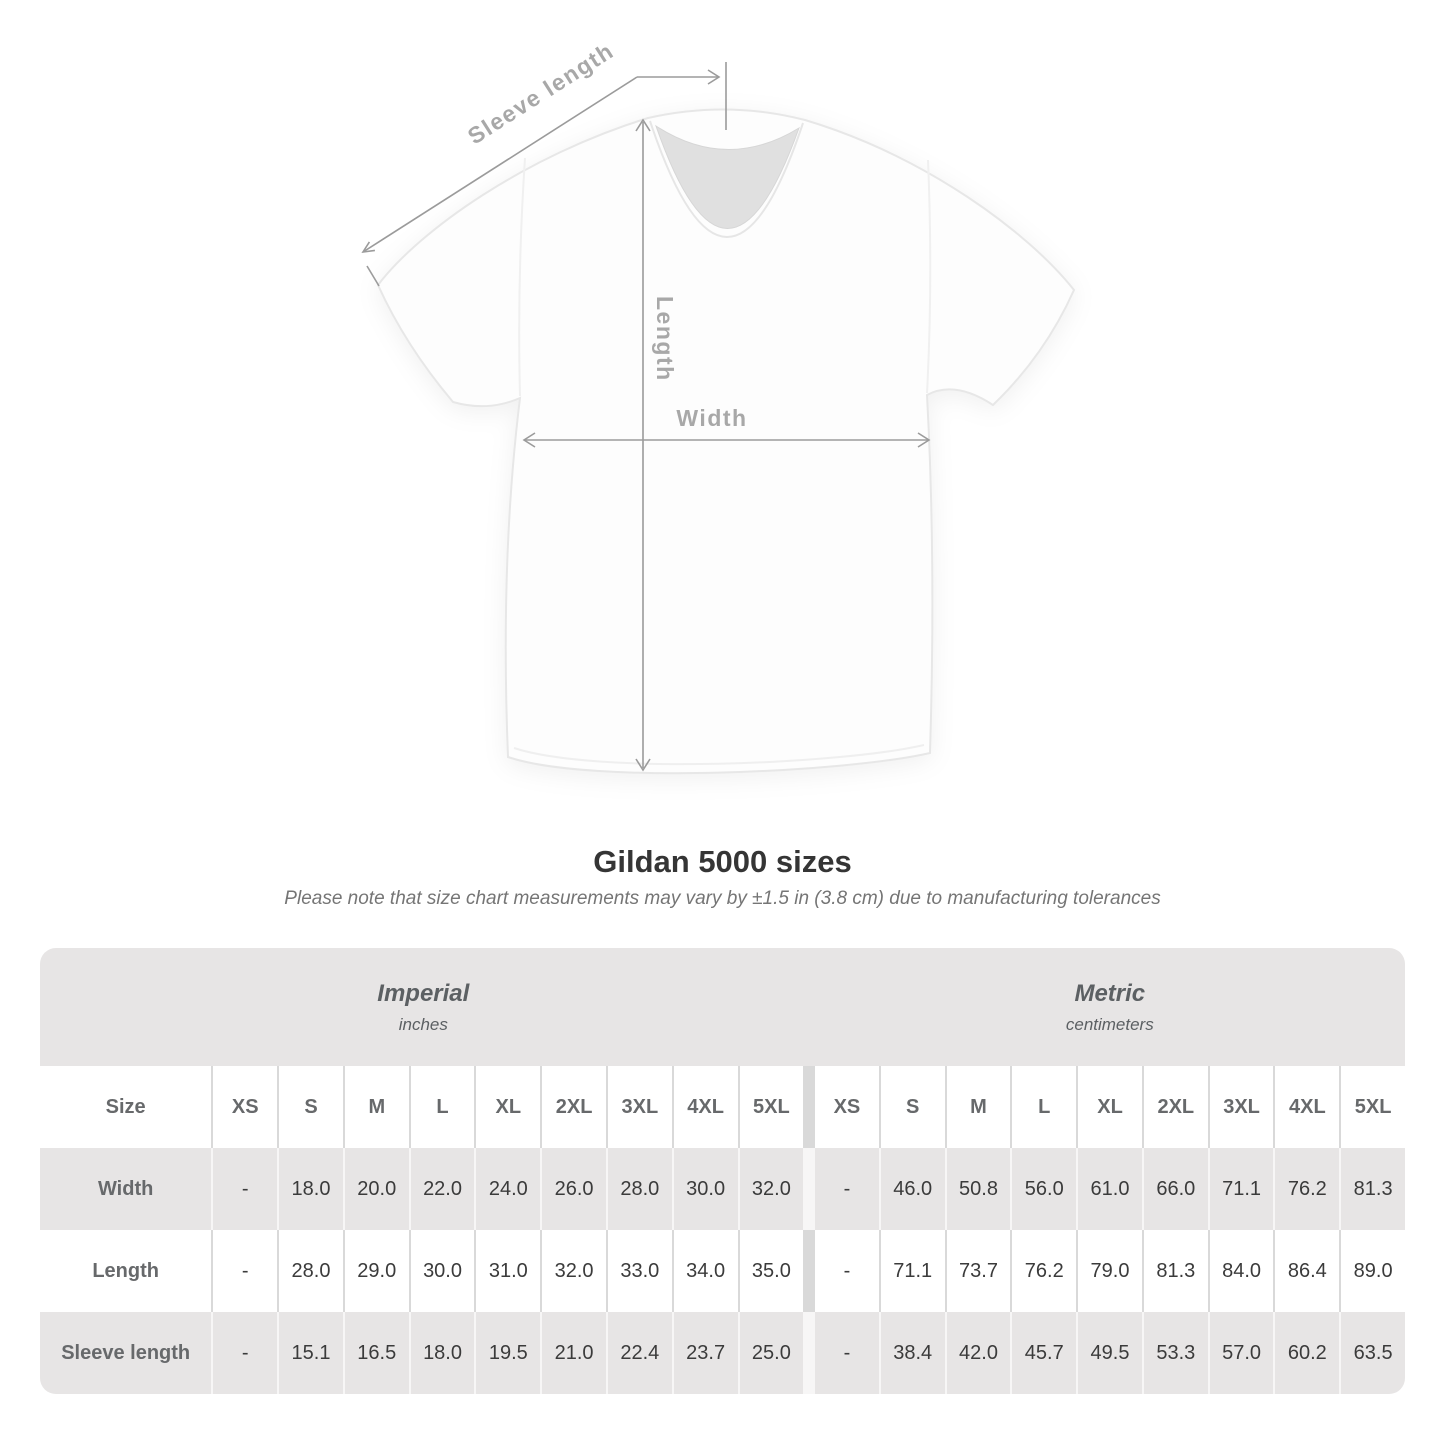 This screenshot has width=1445, height=1445. I want to click on measurement-cell: 89.0, so click(1373, 1271).